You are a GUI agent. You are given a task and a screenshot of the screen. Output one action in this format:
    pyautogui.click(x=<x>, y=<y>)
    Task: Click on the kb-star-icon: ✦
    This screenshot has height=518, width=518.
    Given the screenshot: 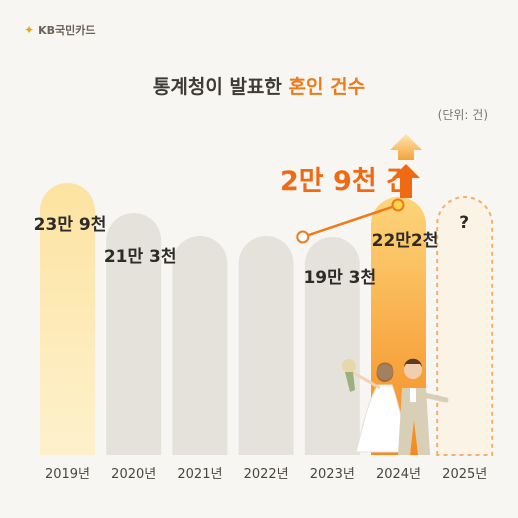 What is the action you would take?
    pyautogui.click(x=29, y=30)
    